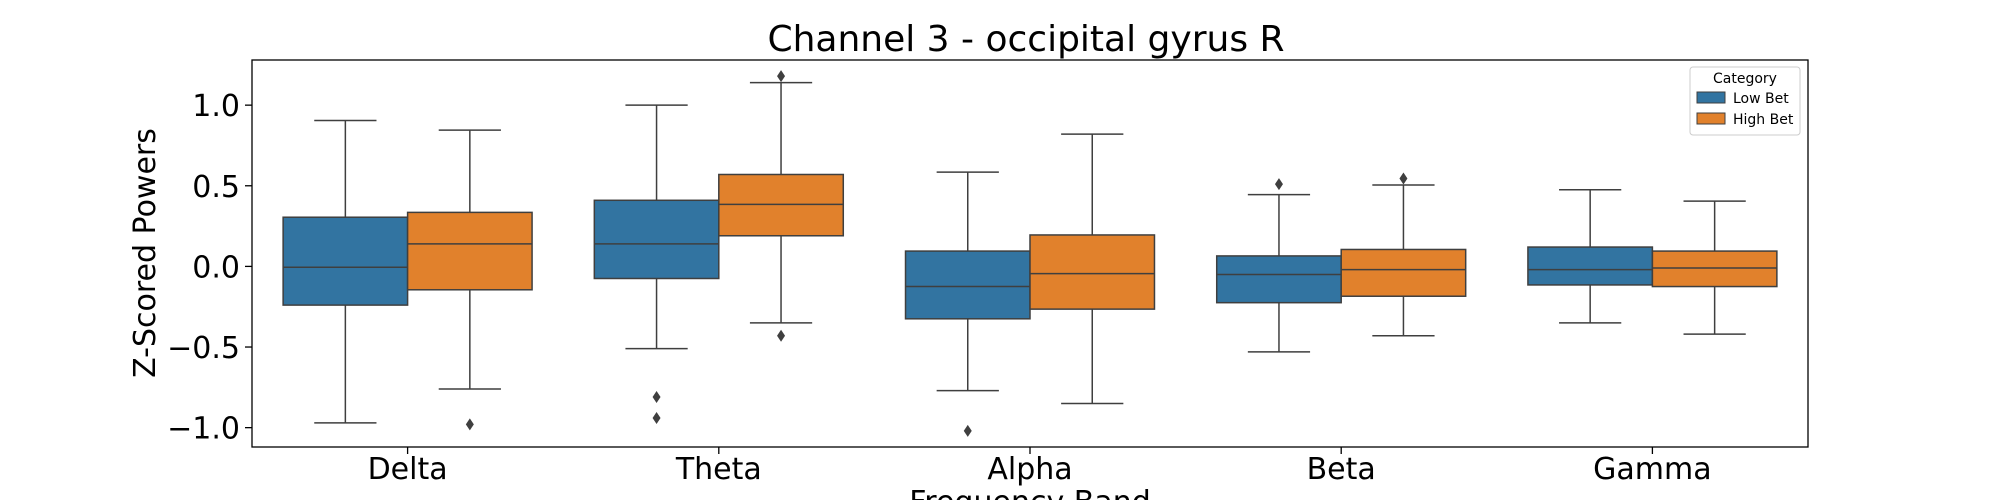  I want to click on x-tick-label: Delta, so click(408, 469).